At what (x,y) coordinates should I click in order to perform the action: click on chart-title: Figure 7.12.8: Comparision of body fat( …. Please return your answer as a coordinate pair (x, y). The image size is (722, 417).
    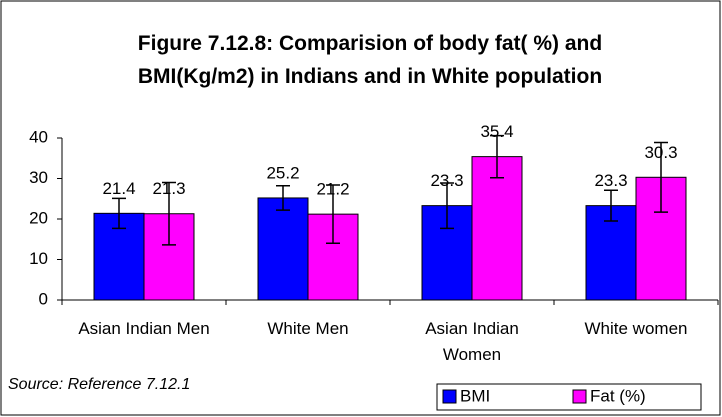
    Looking at the image, I should click on (370, 60).